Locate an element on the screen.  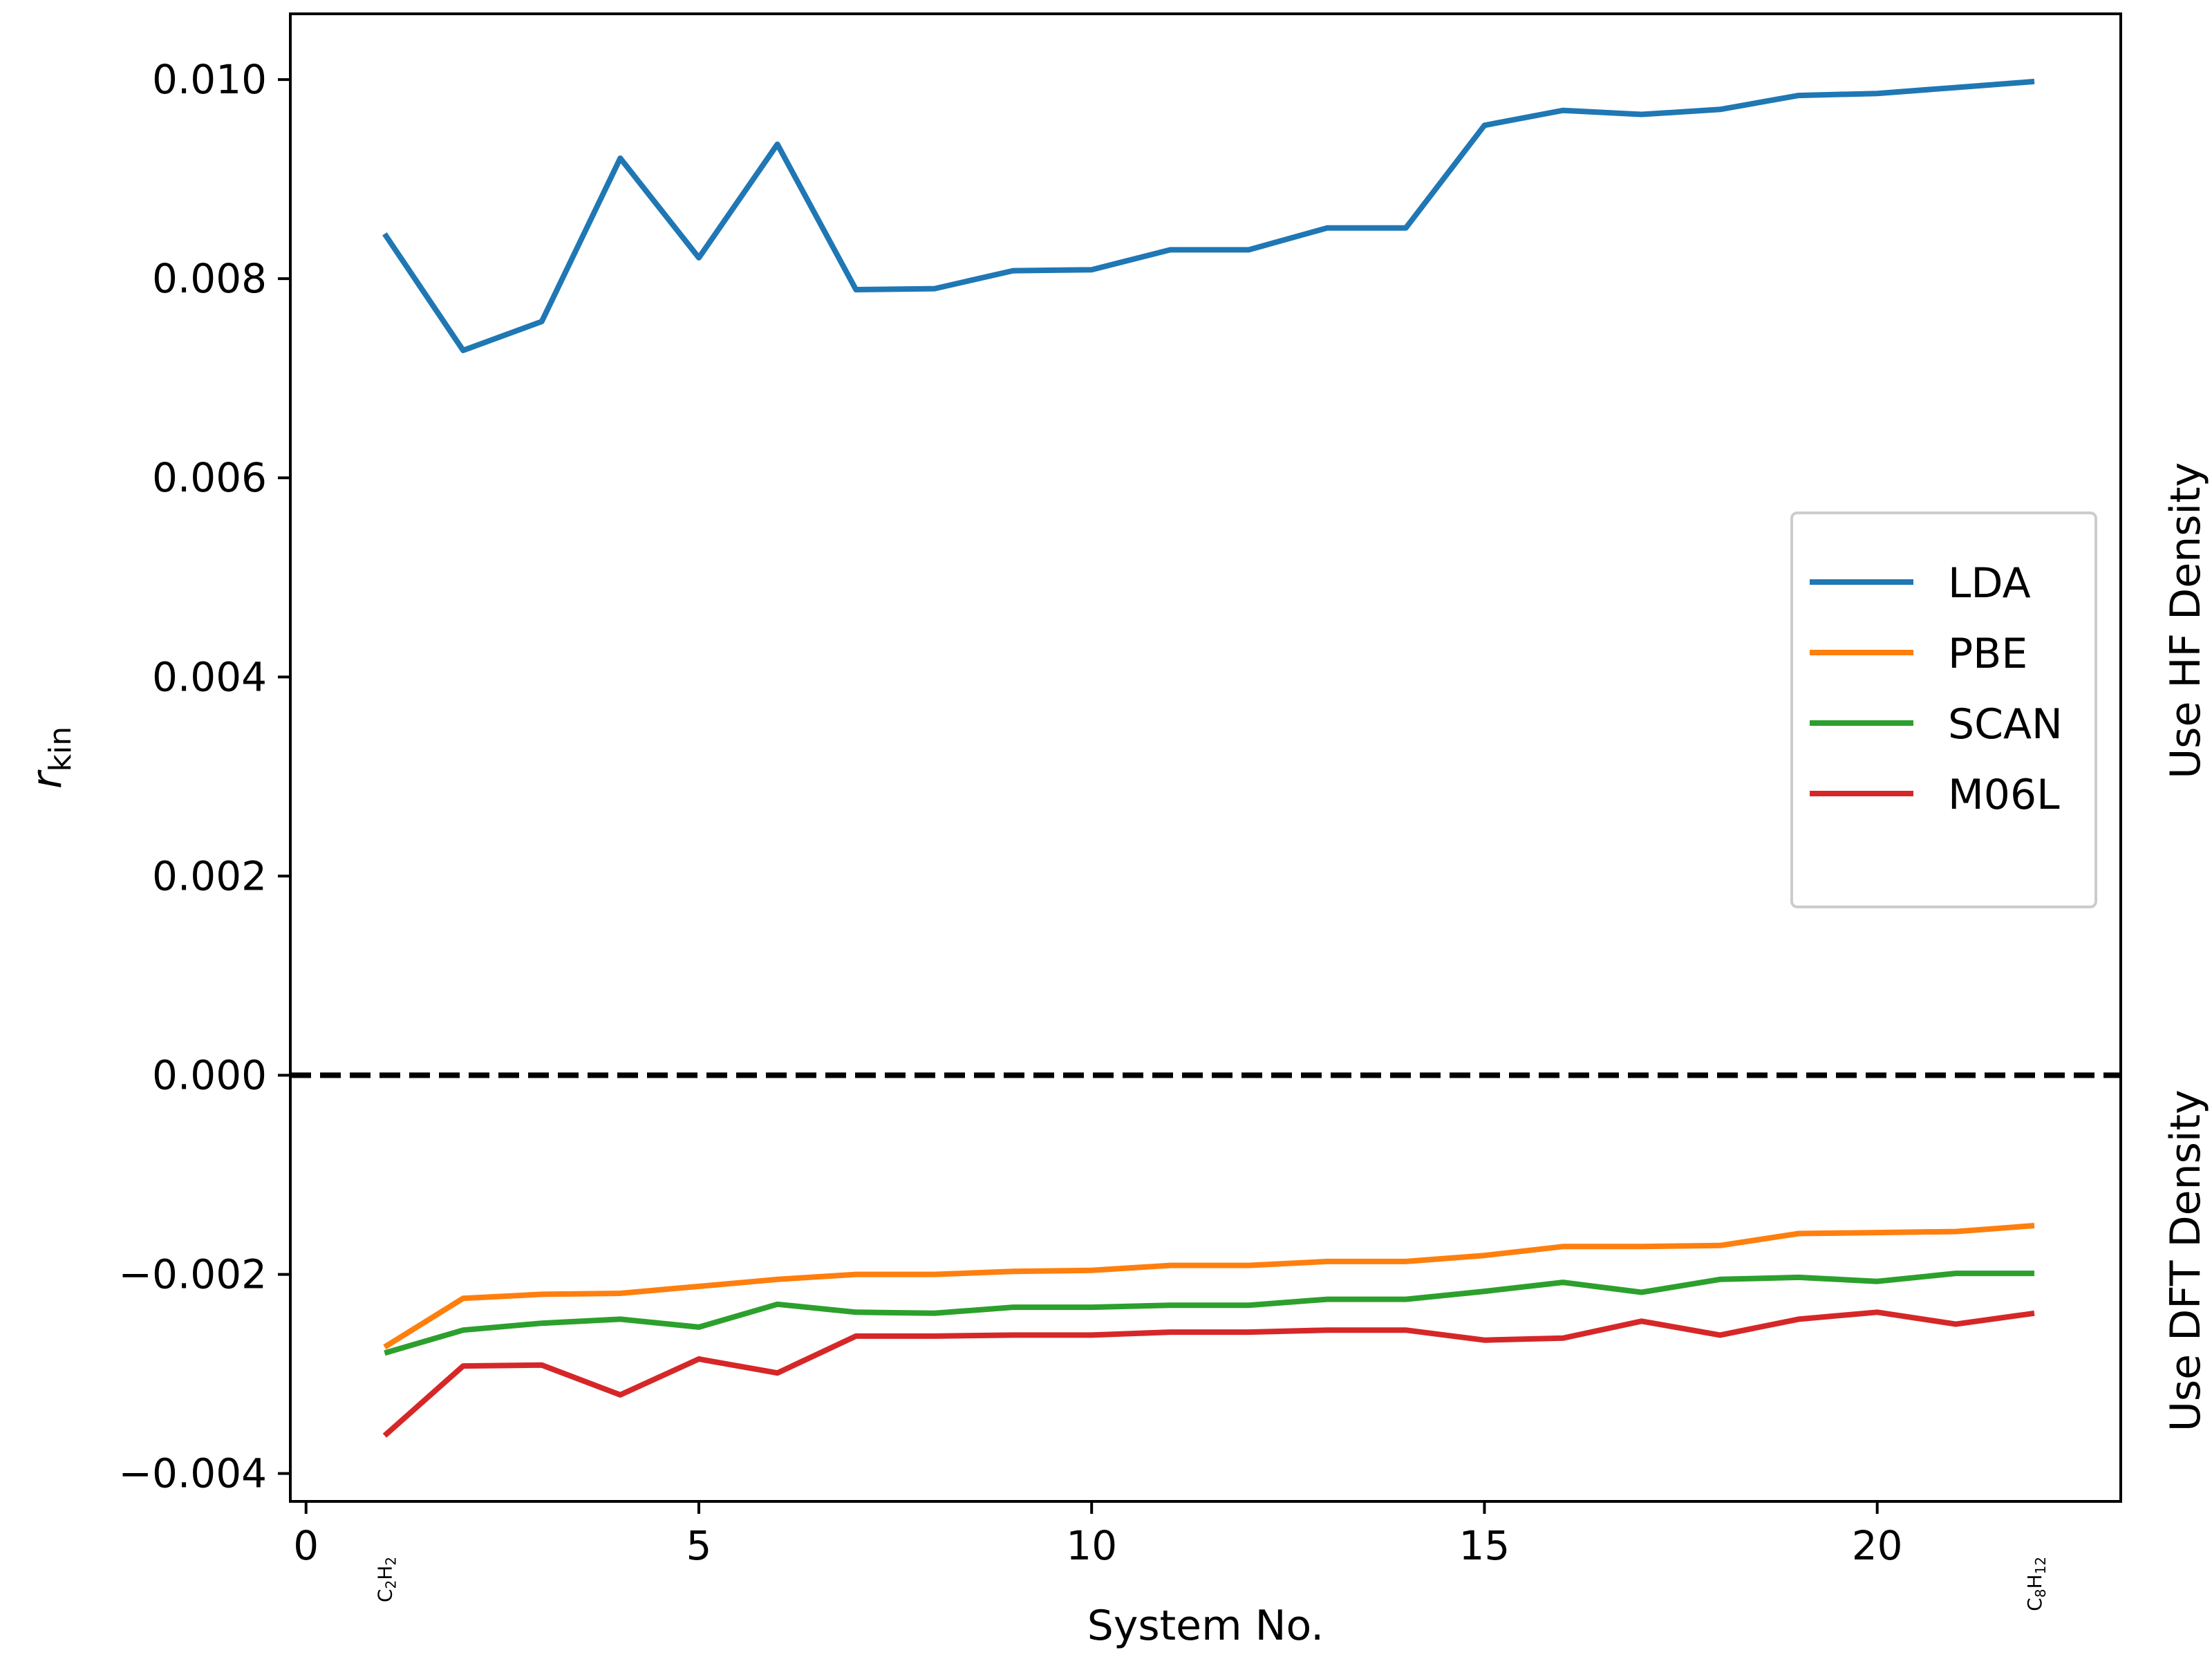
y-tick-label: 0.000 is located at coordinates (209, 1074).